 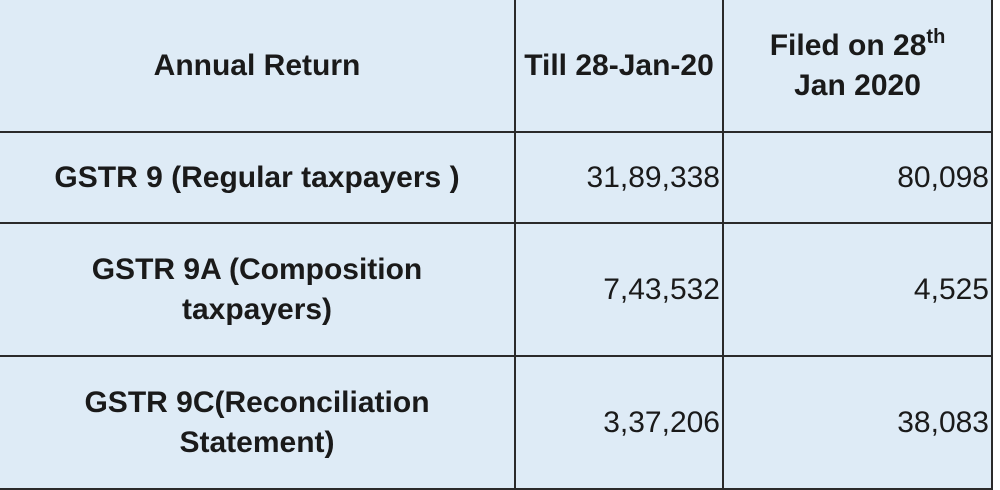 I want to click on count: 4,525, so click(x=857, y=289).